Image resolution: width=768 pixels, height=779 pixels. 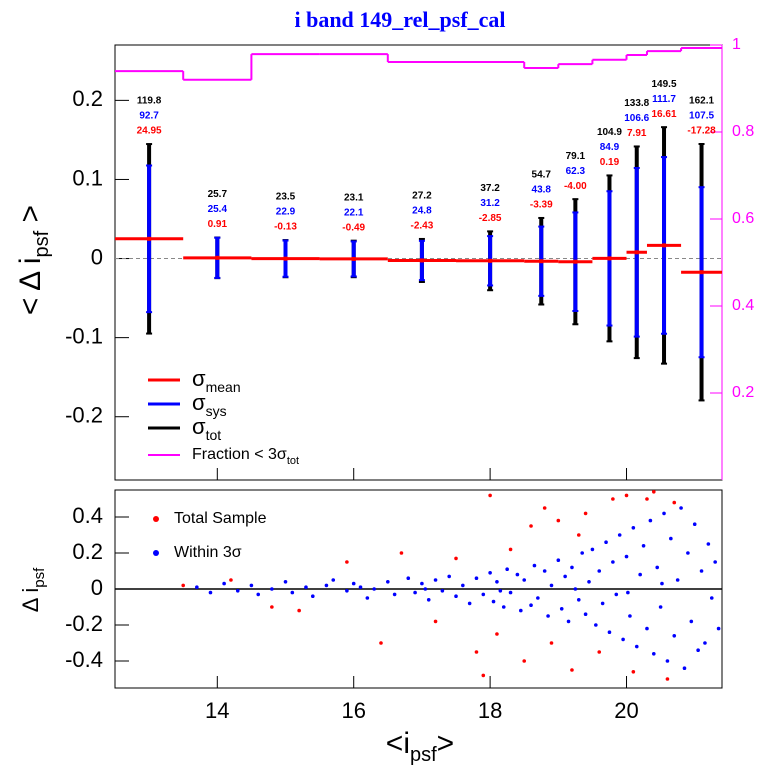 What do you see at coordinates (87, 177) in the screenshot?
I see `y-tick-label: 0.1` at bounding box center [87, 177].